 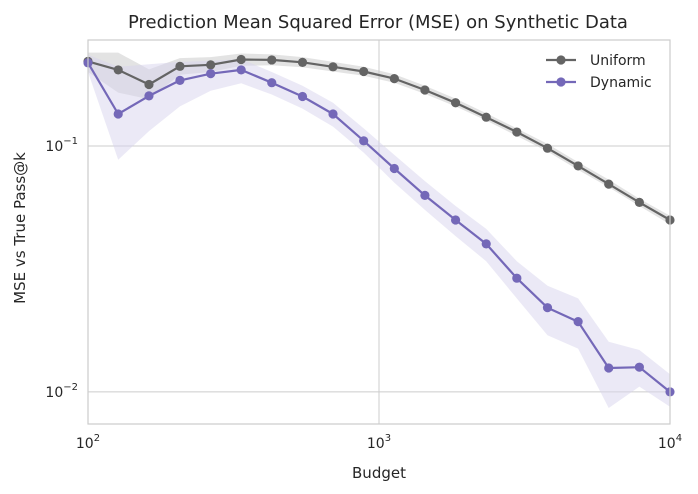 I want to click on x-tick-label: 10⁴, so click(x=670, y=442).